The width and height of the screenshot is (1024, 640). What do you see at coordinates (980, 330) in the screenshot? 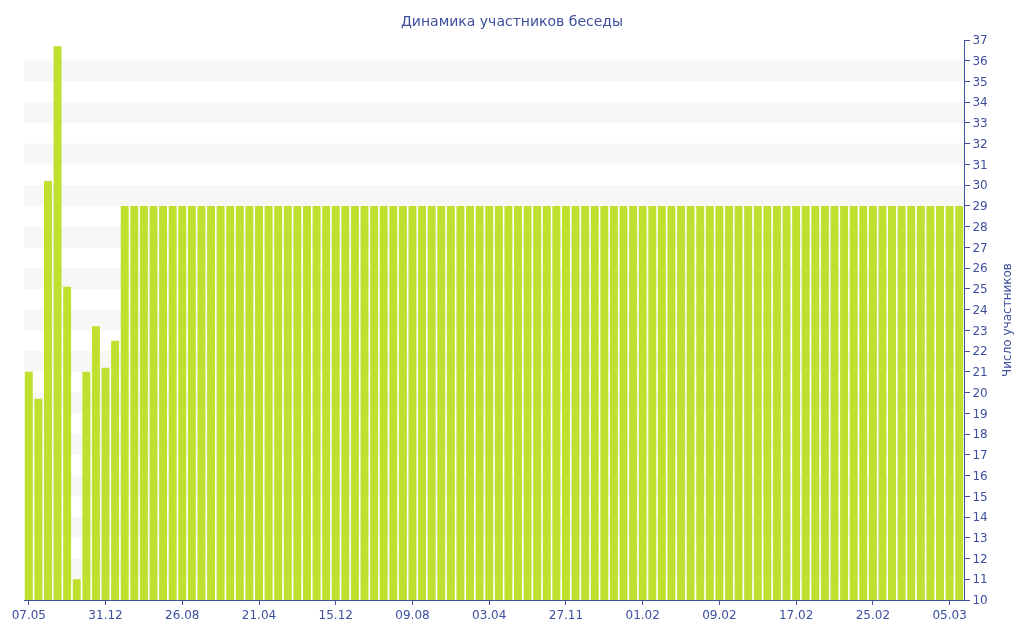
I see `y-tick-label: 23` at bounding box center [980, 330].